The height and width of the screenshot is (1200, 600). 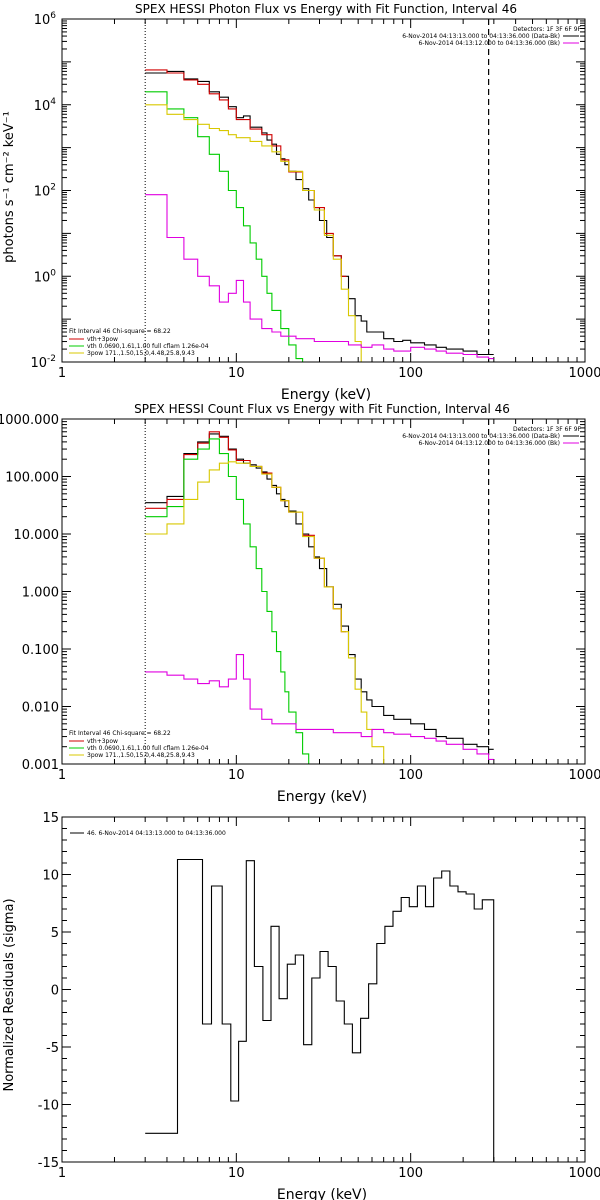 I want to click on y-tick-label: 10⁶, so click(x=45, y=19).